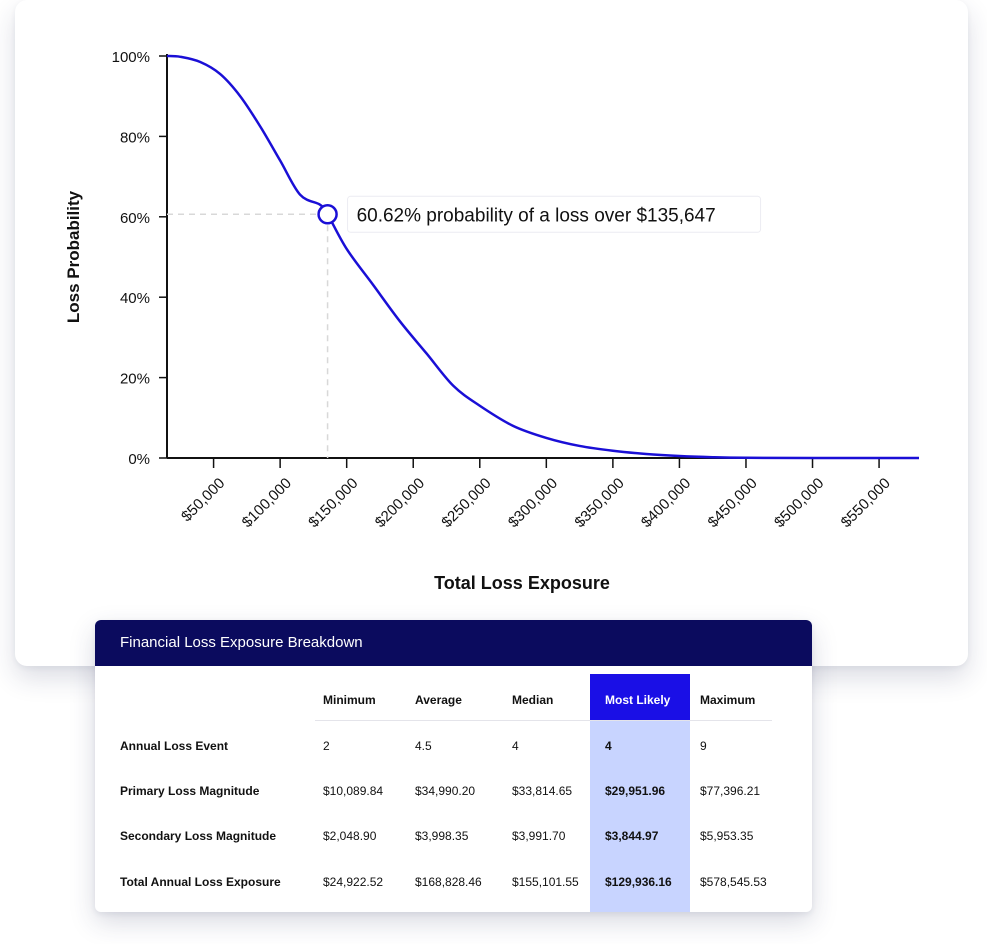 The width and height of the screenshot is (987, 944). I want to click on table-cell: $3,998.35, so click(442, 836).